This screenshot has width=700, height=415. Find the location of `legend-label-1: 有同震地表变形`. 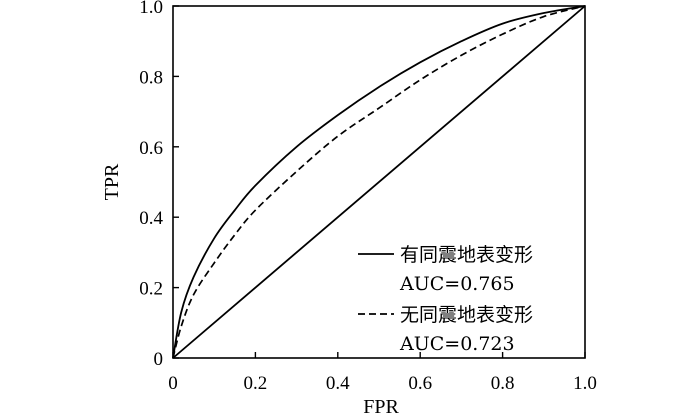

legend-label-1: 有同震地表变形 is located at coordinates (466, 255).